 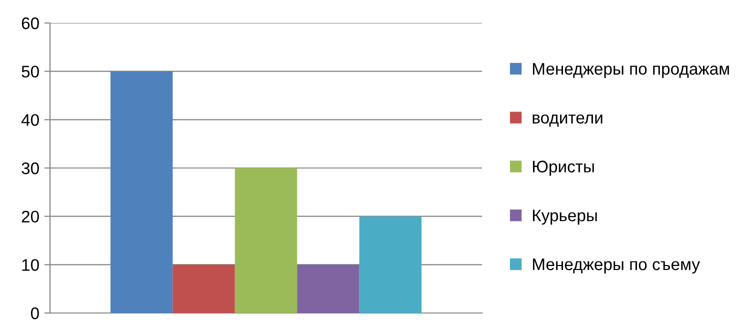 I want to click on y-tick-label: 10, so click(x=30, y=265).